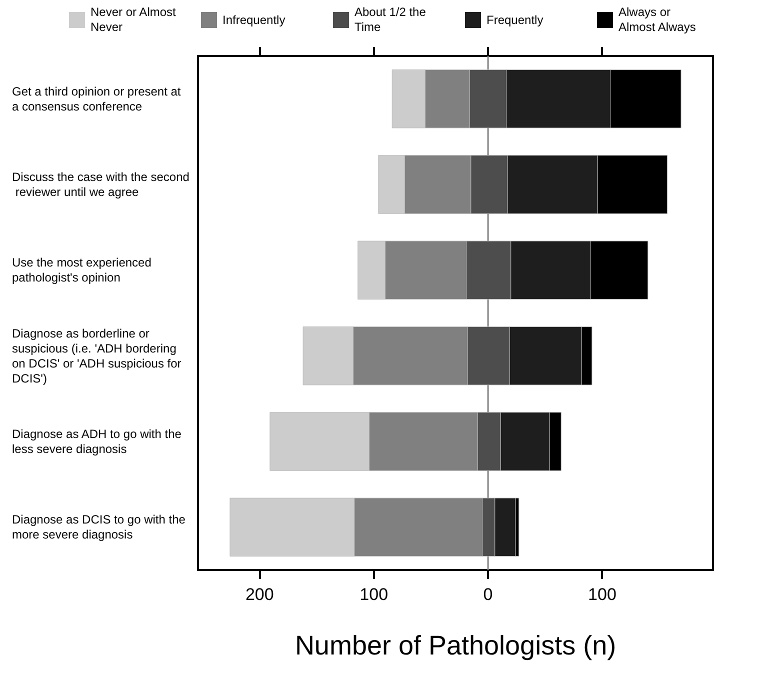  I want to click on y-tick-label: Diagnose as ADH to go with the less severe diagnosis, so click(98, 441).